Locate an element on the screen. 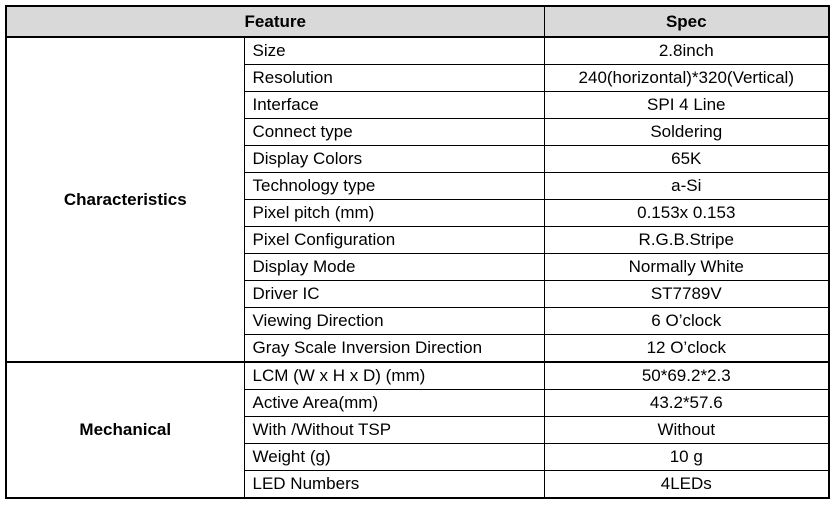  spec-cell: 65K is located at coordinates (686, 159).